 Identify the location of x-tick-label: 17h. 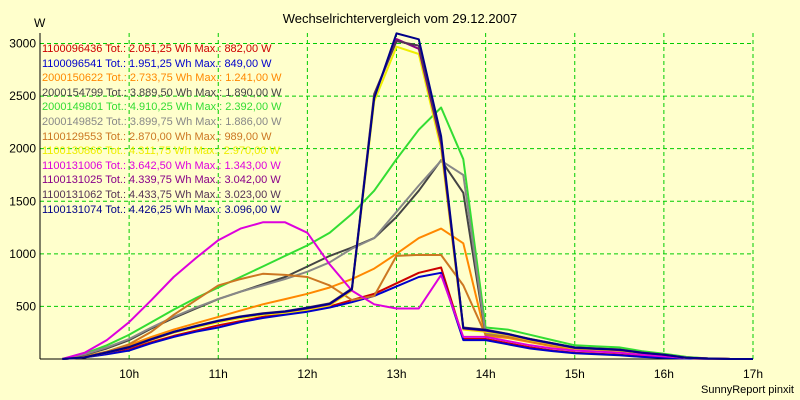
(753, 374).